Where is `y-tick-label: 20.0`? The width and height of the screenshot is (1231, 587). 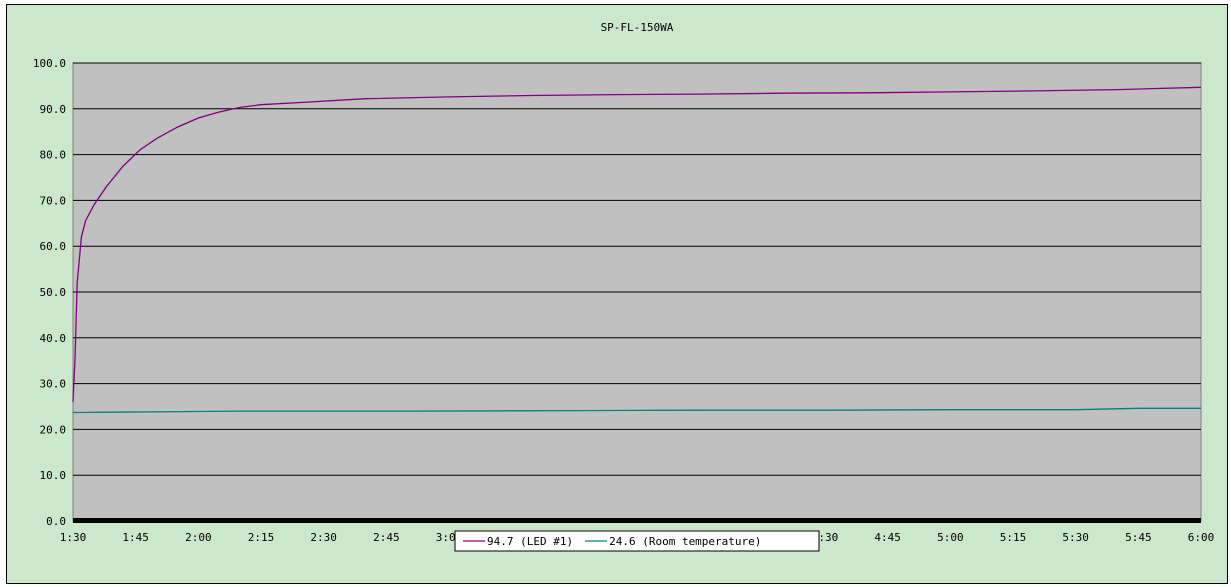 y-tick-label: 20.0 is located at coordinates (53, 429).